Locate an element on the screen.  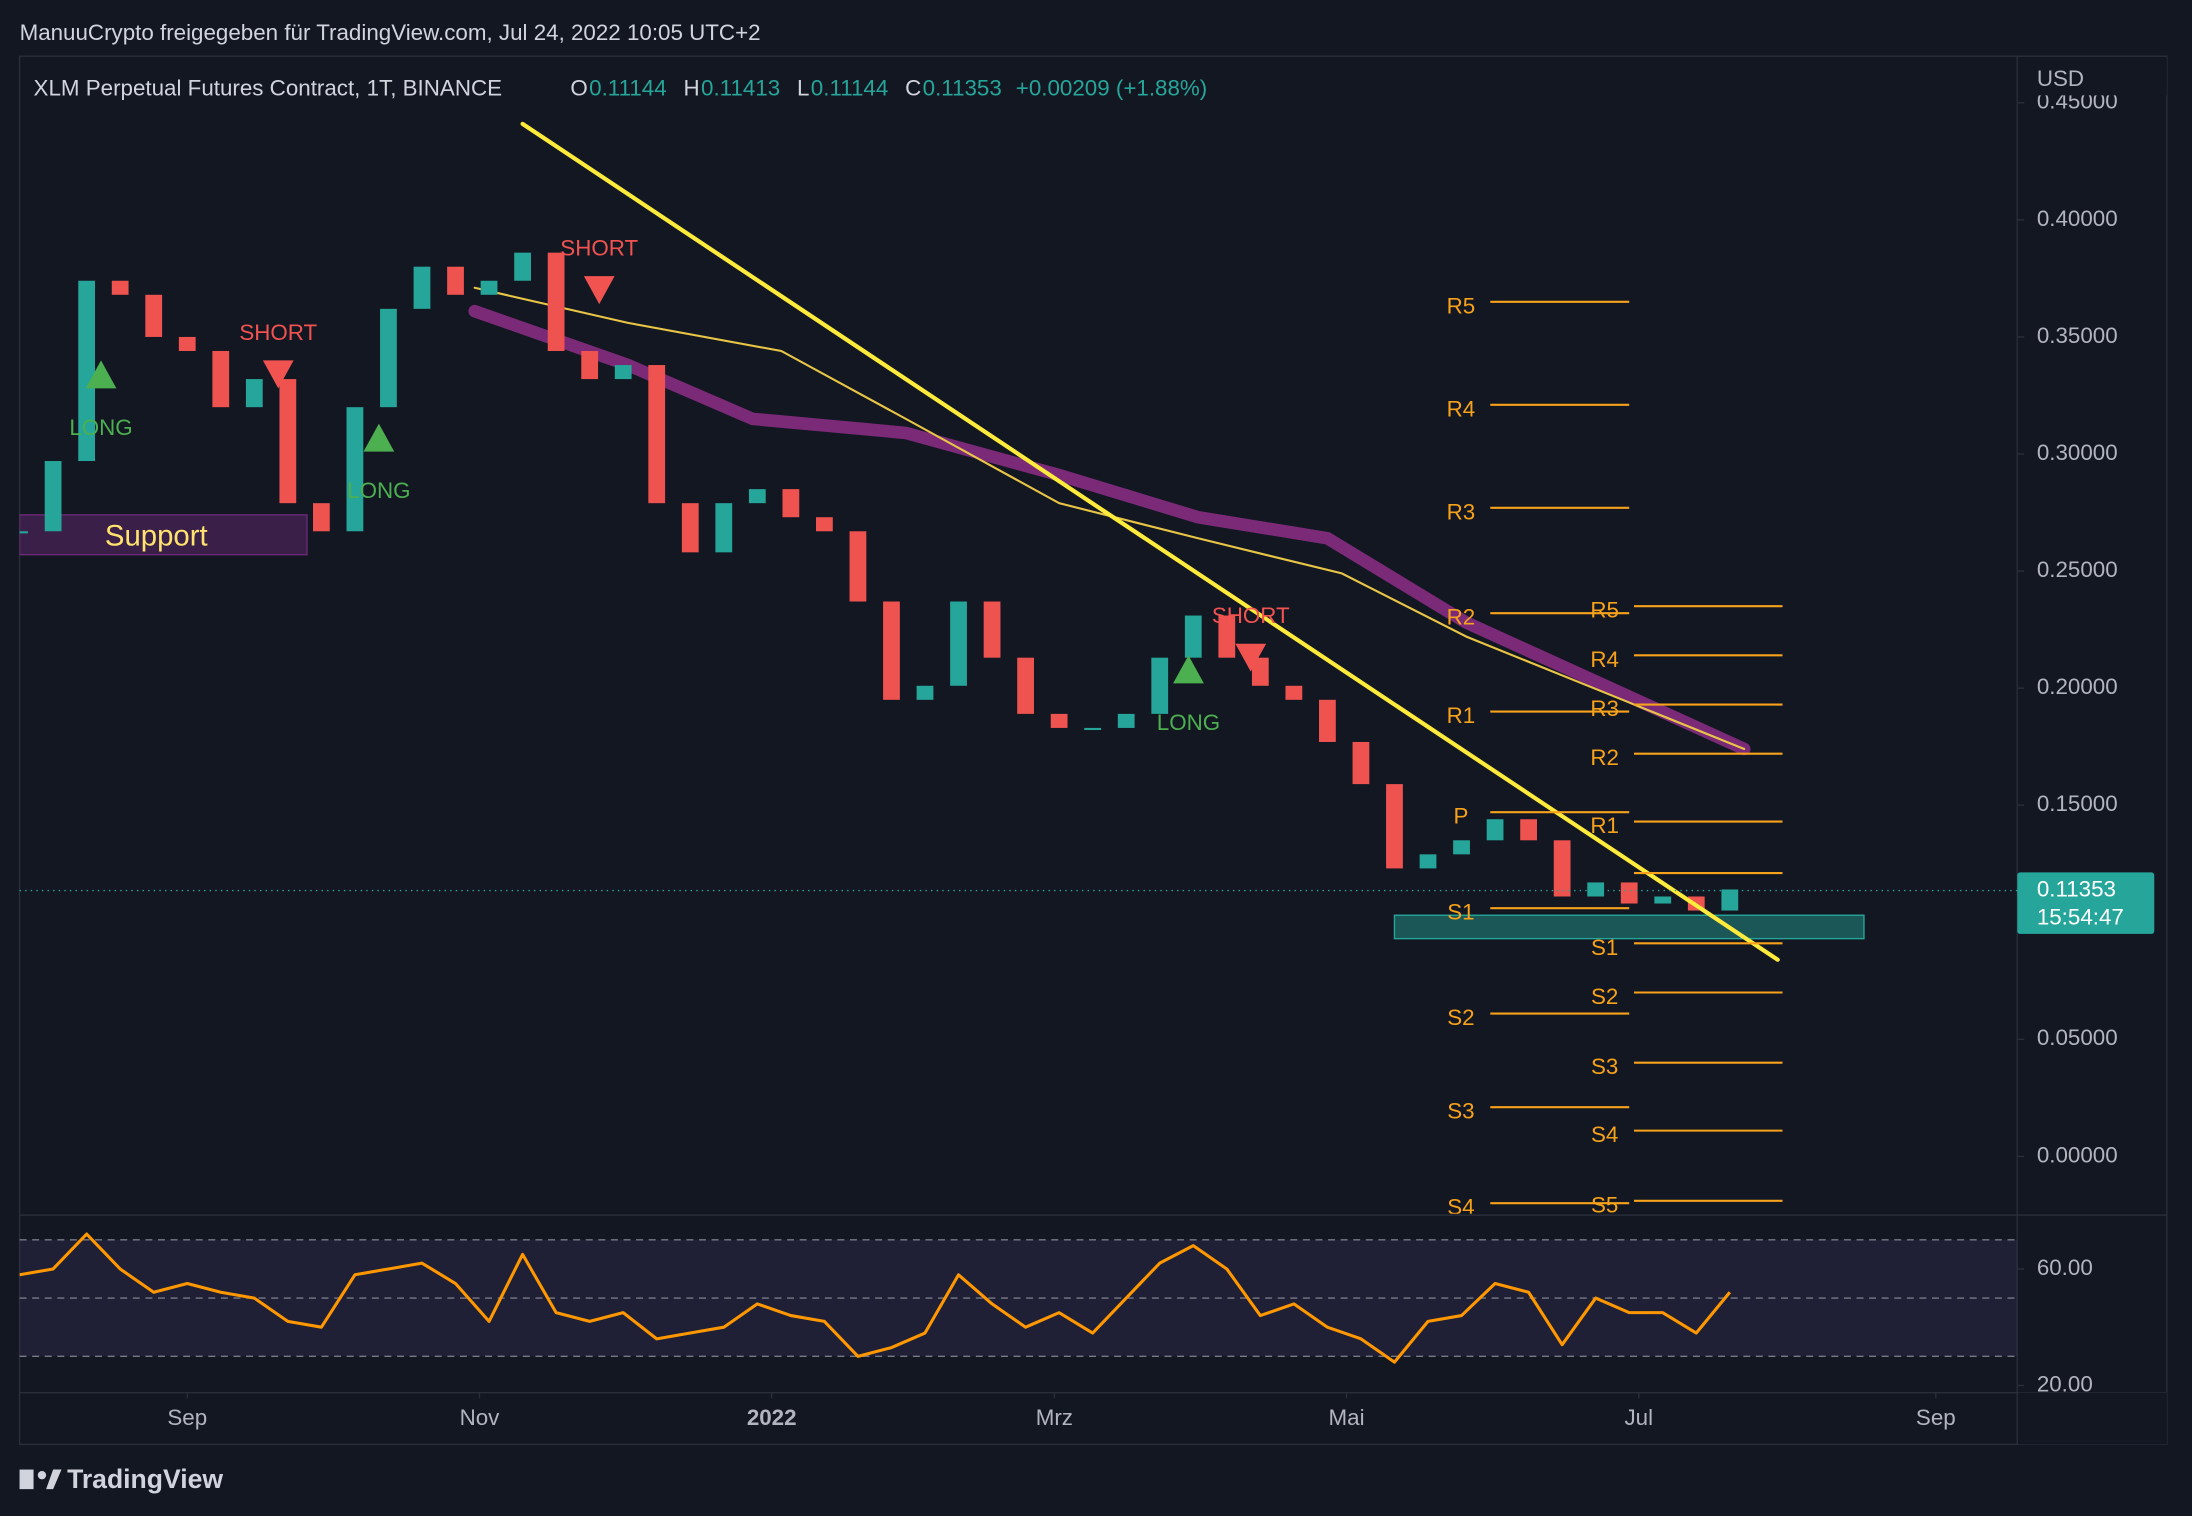
zone is located at coordinates (1629, 927).